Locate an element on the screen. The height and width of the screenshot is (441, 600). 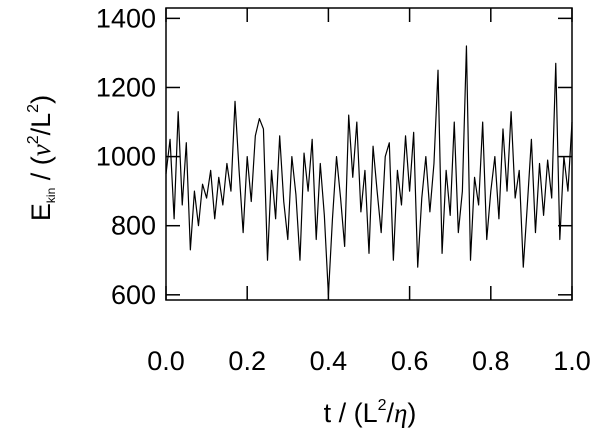
x-label-part: ) is located at coordinates (411, 413).